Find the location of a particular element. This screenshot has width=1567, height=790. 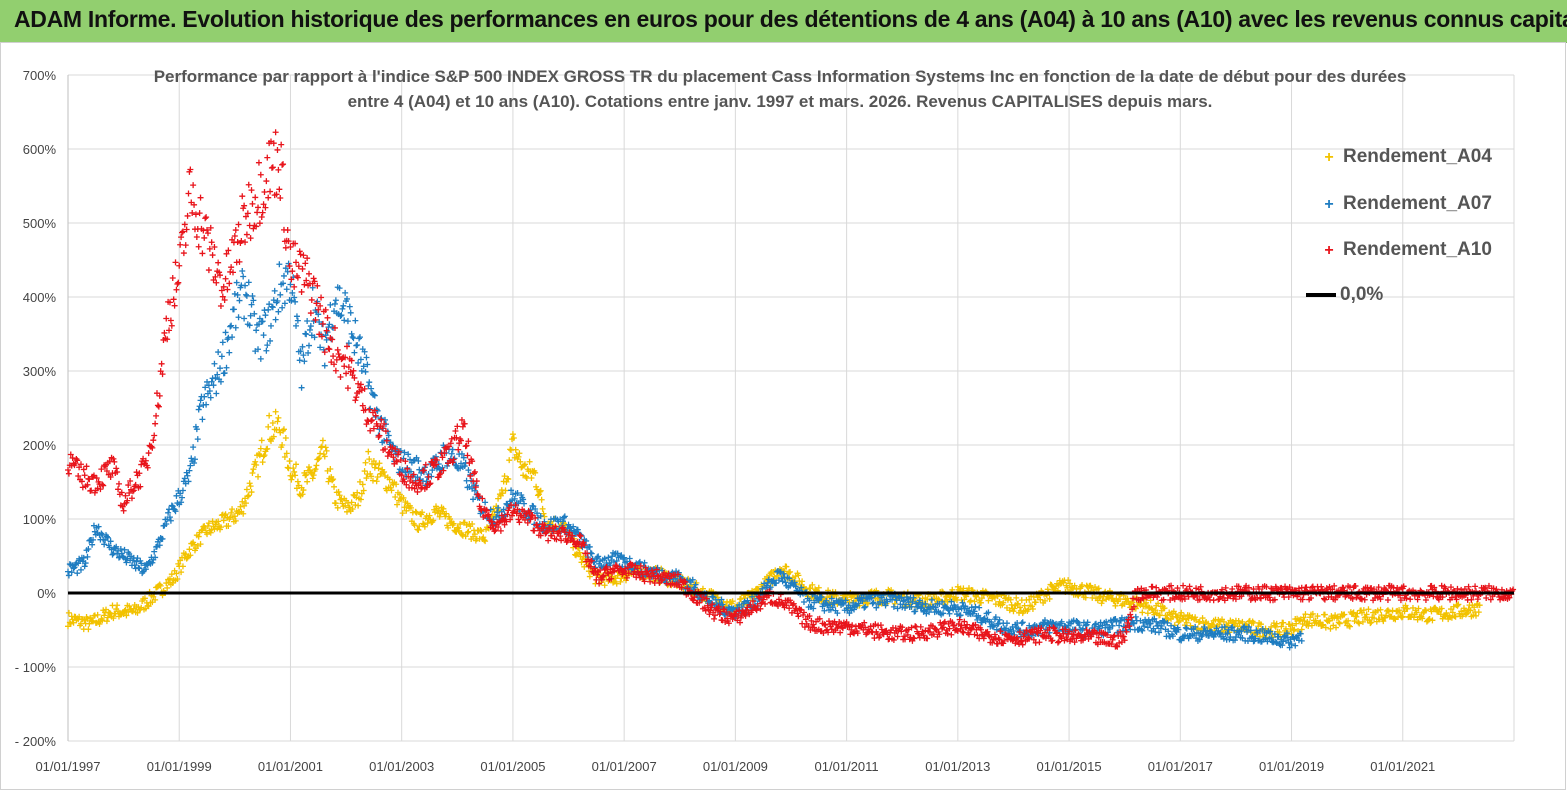

legend-item-a04: + Rendement_A04 is located at coordinates (1405, 157).